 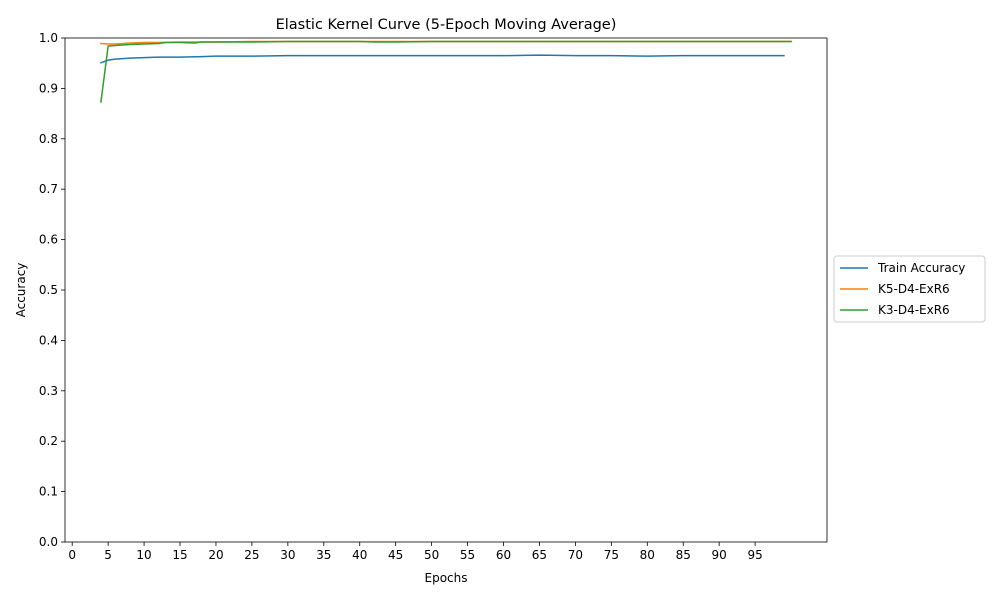 What do you see at coordinates (503, 555) in the screenshot?
I see `x-tick-label: 60` at bounding box center [503, 555].